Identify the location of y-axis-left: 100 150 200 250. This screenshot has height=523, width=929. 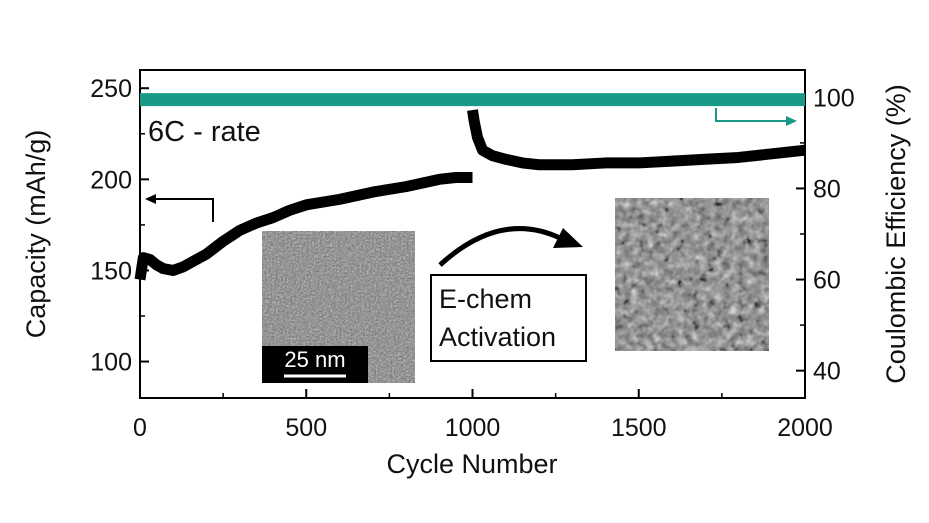
(119, 226).